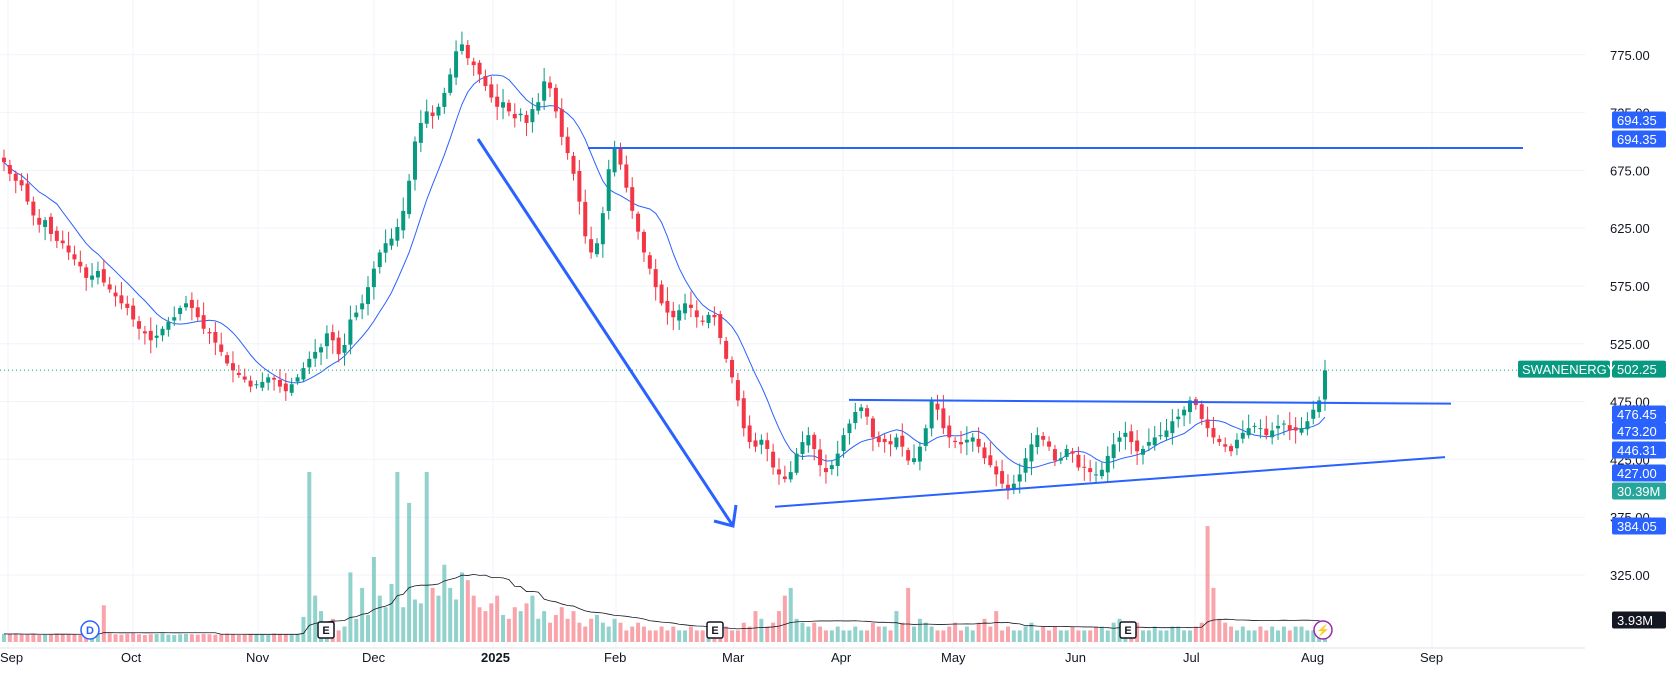  Describe the element at coordinates (374, 657) in the screenshot. I see `x-tick-label: Dec` at that location.